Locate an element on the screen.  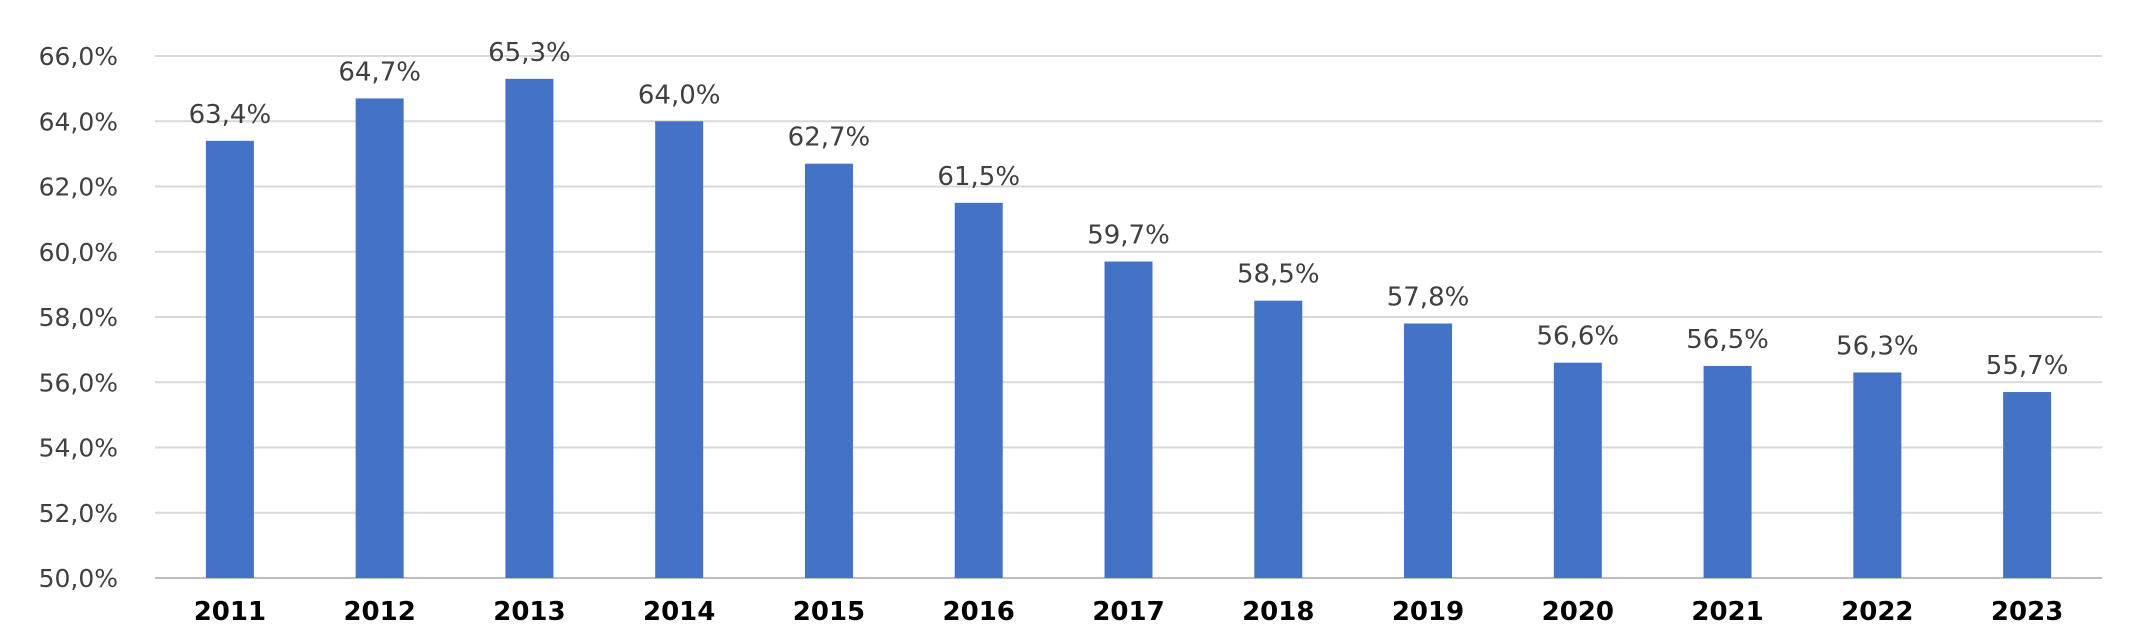
bar-2020 is located at coordinates (1577, 470).